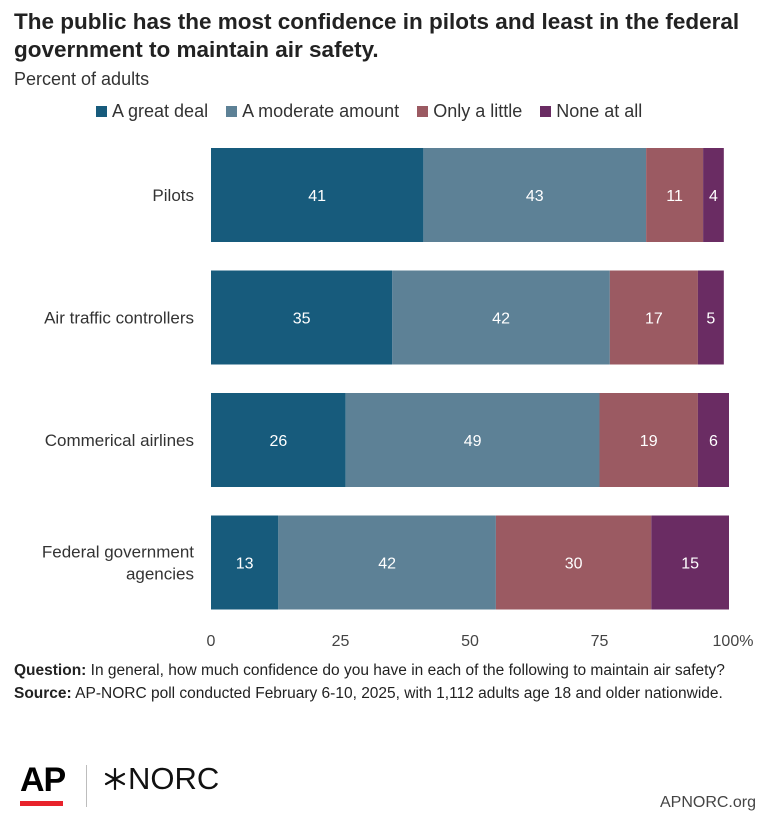 This screenshot has height=830, width=768. What do you see at coordinates (160, 111) in the screenshot?
I see `legend-label-great-deal: A great deal` at bounding box center [160, 111].